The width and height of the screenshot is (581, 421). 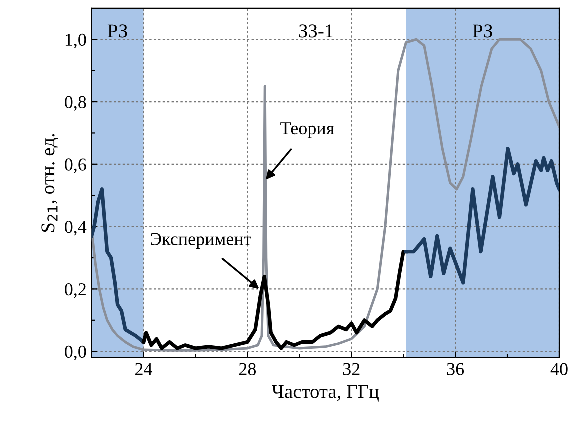 What do you see at coordinates (455, 369) in the screenshot?
I see `x-tick-label: 36` at bounding box center [455, 369].